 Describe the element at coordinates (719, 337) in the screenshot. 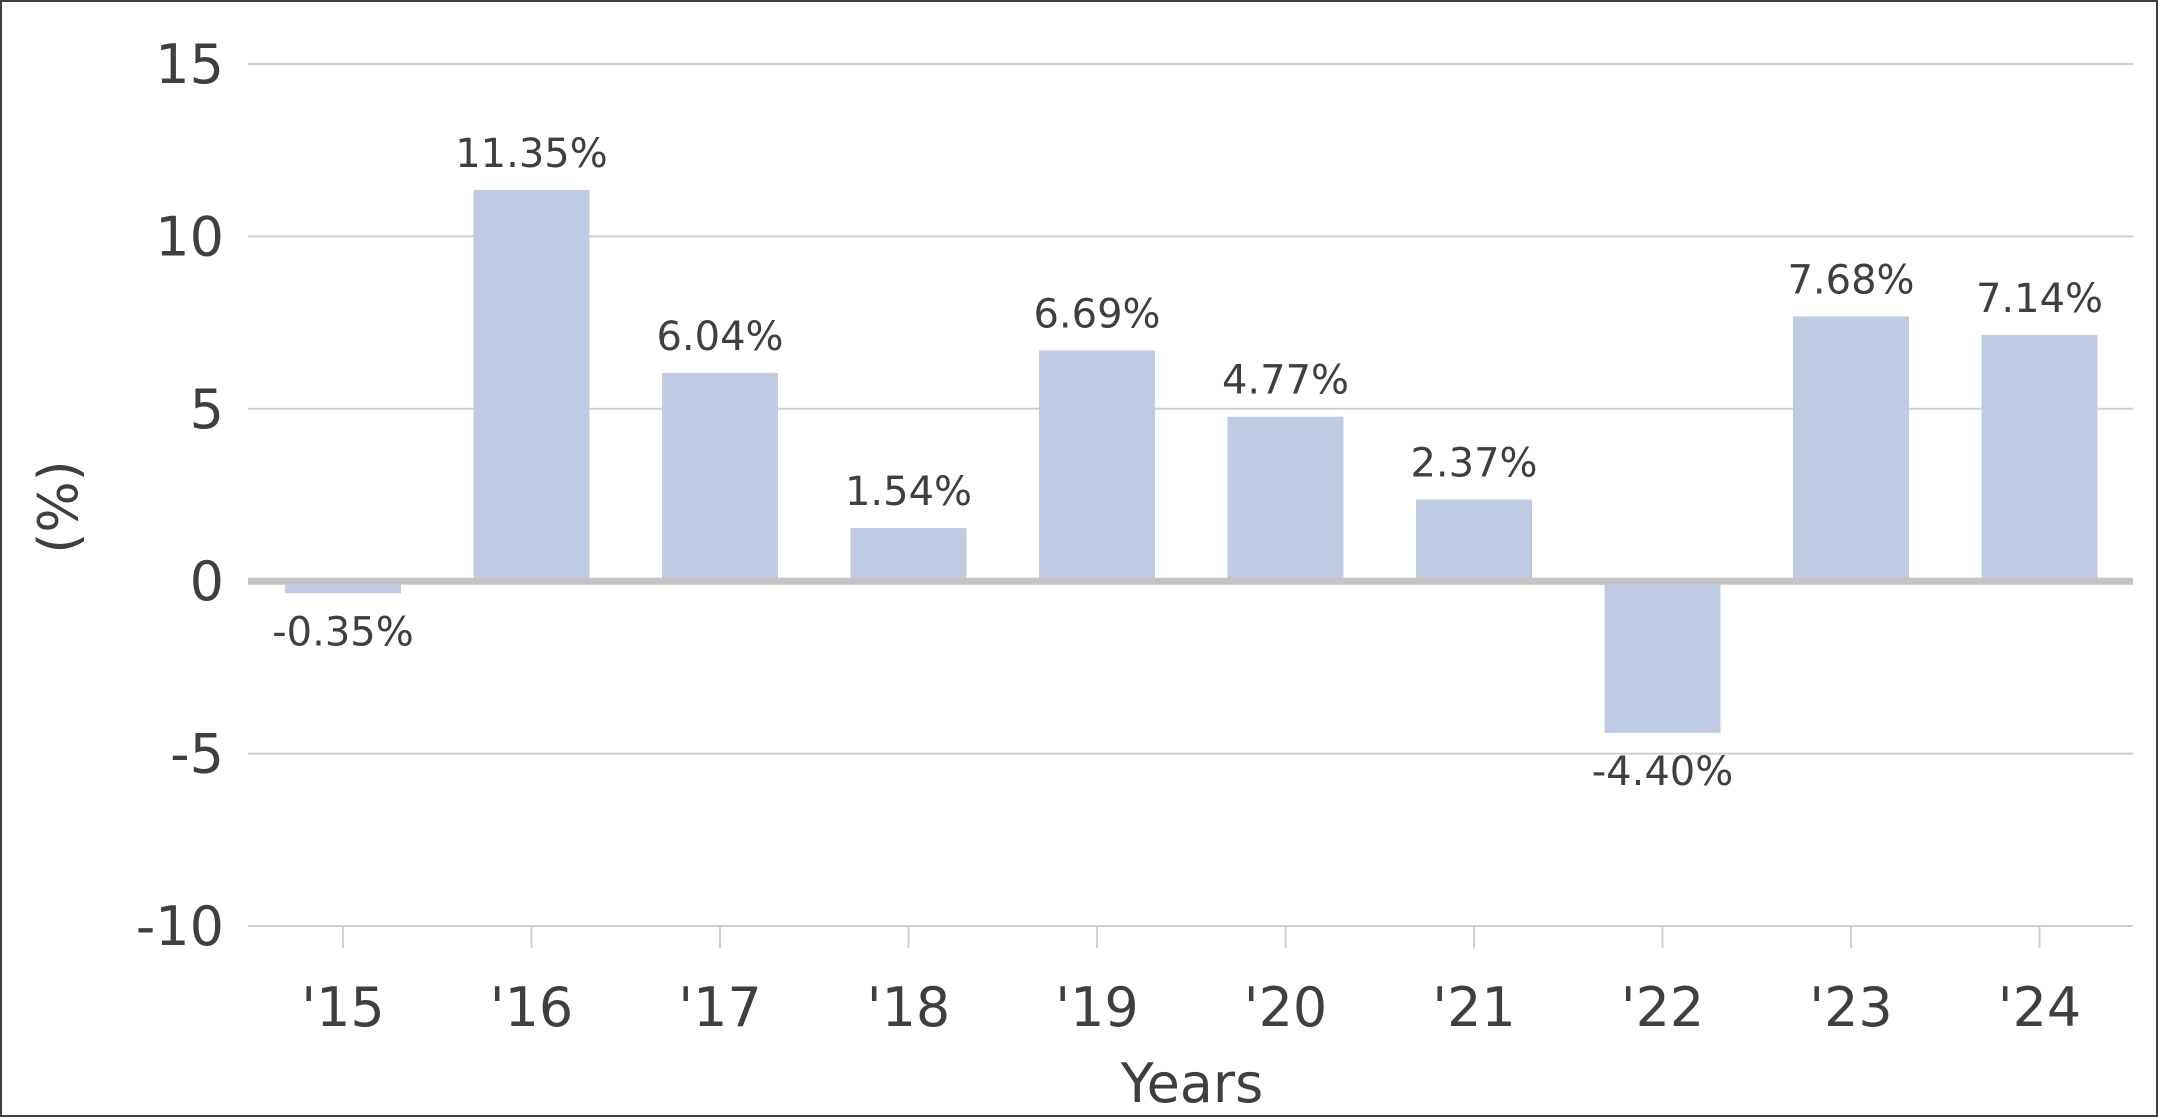

I see `data-label: 6.04%` at that location.